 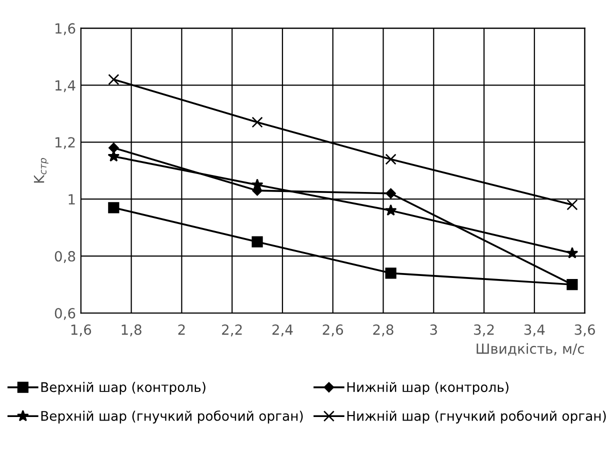 I want to click on legend-label: Нижній шар (гнучкий робочий орган), so click(x=476, y=417).